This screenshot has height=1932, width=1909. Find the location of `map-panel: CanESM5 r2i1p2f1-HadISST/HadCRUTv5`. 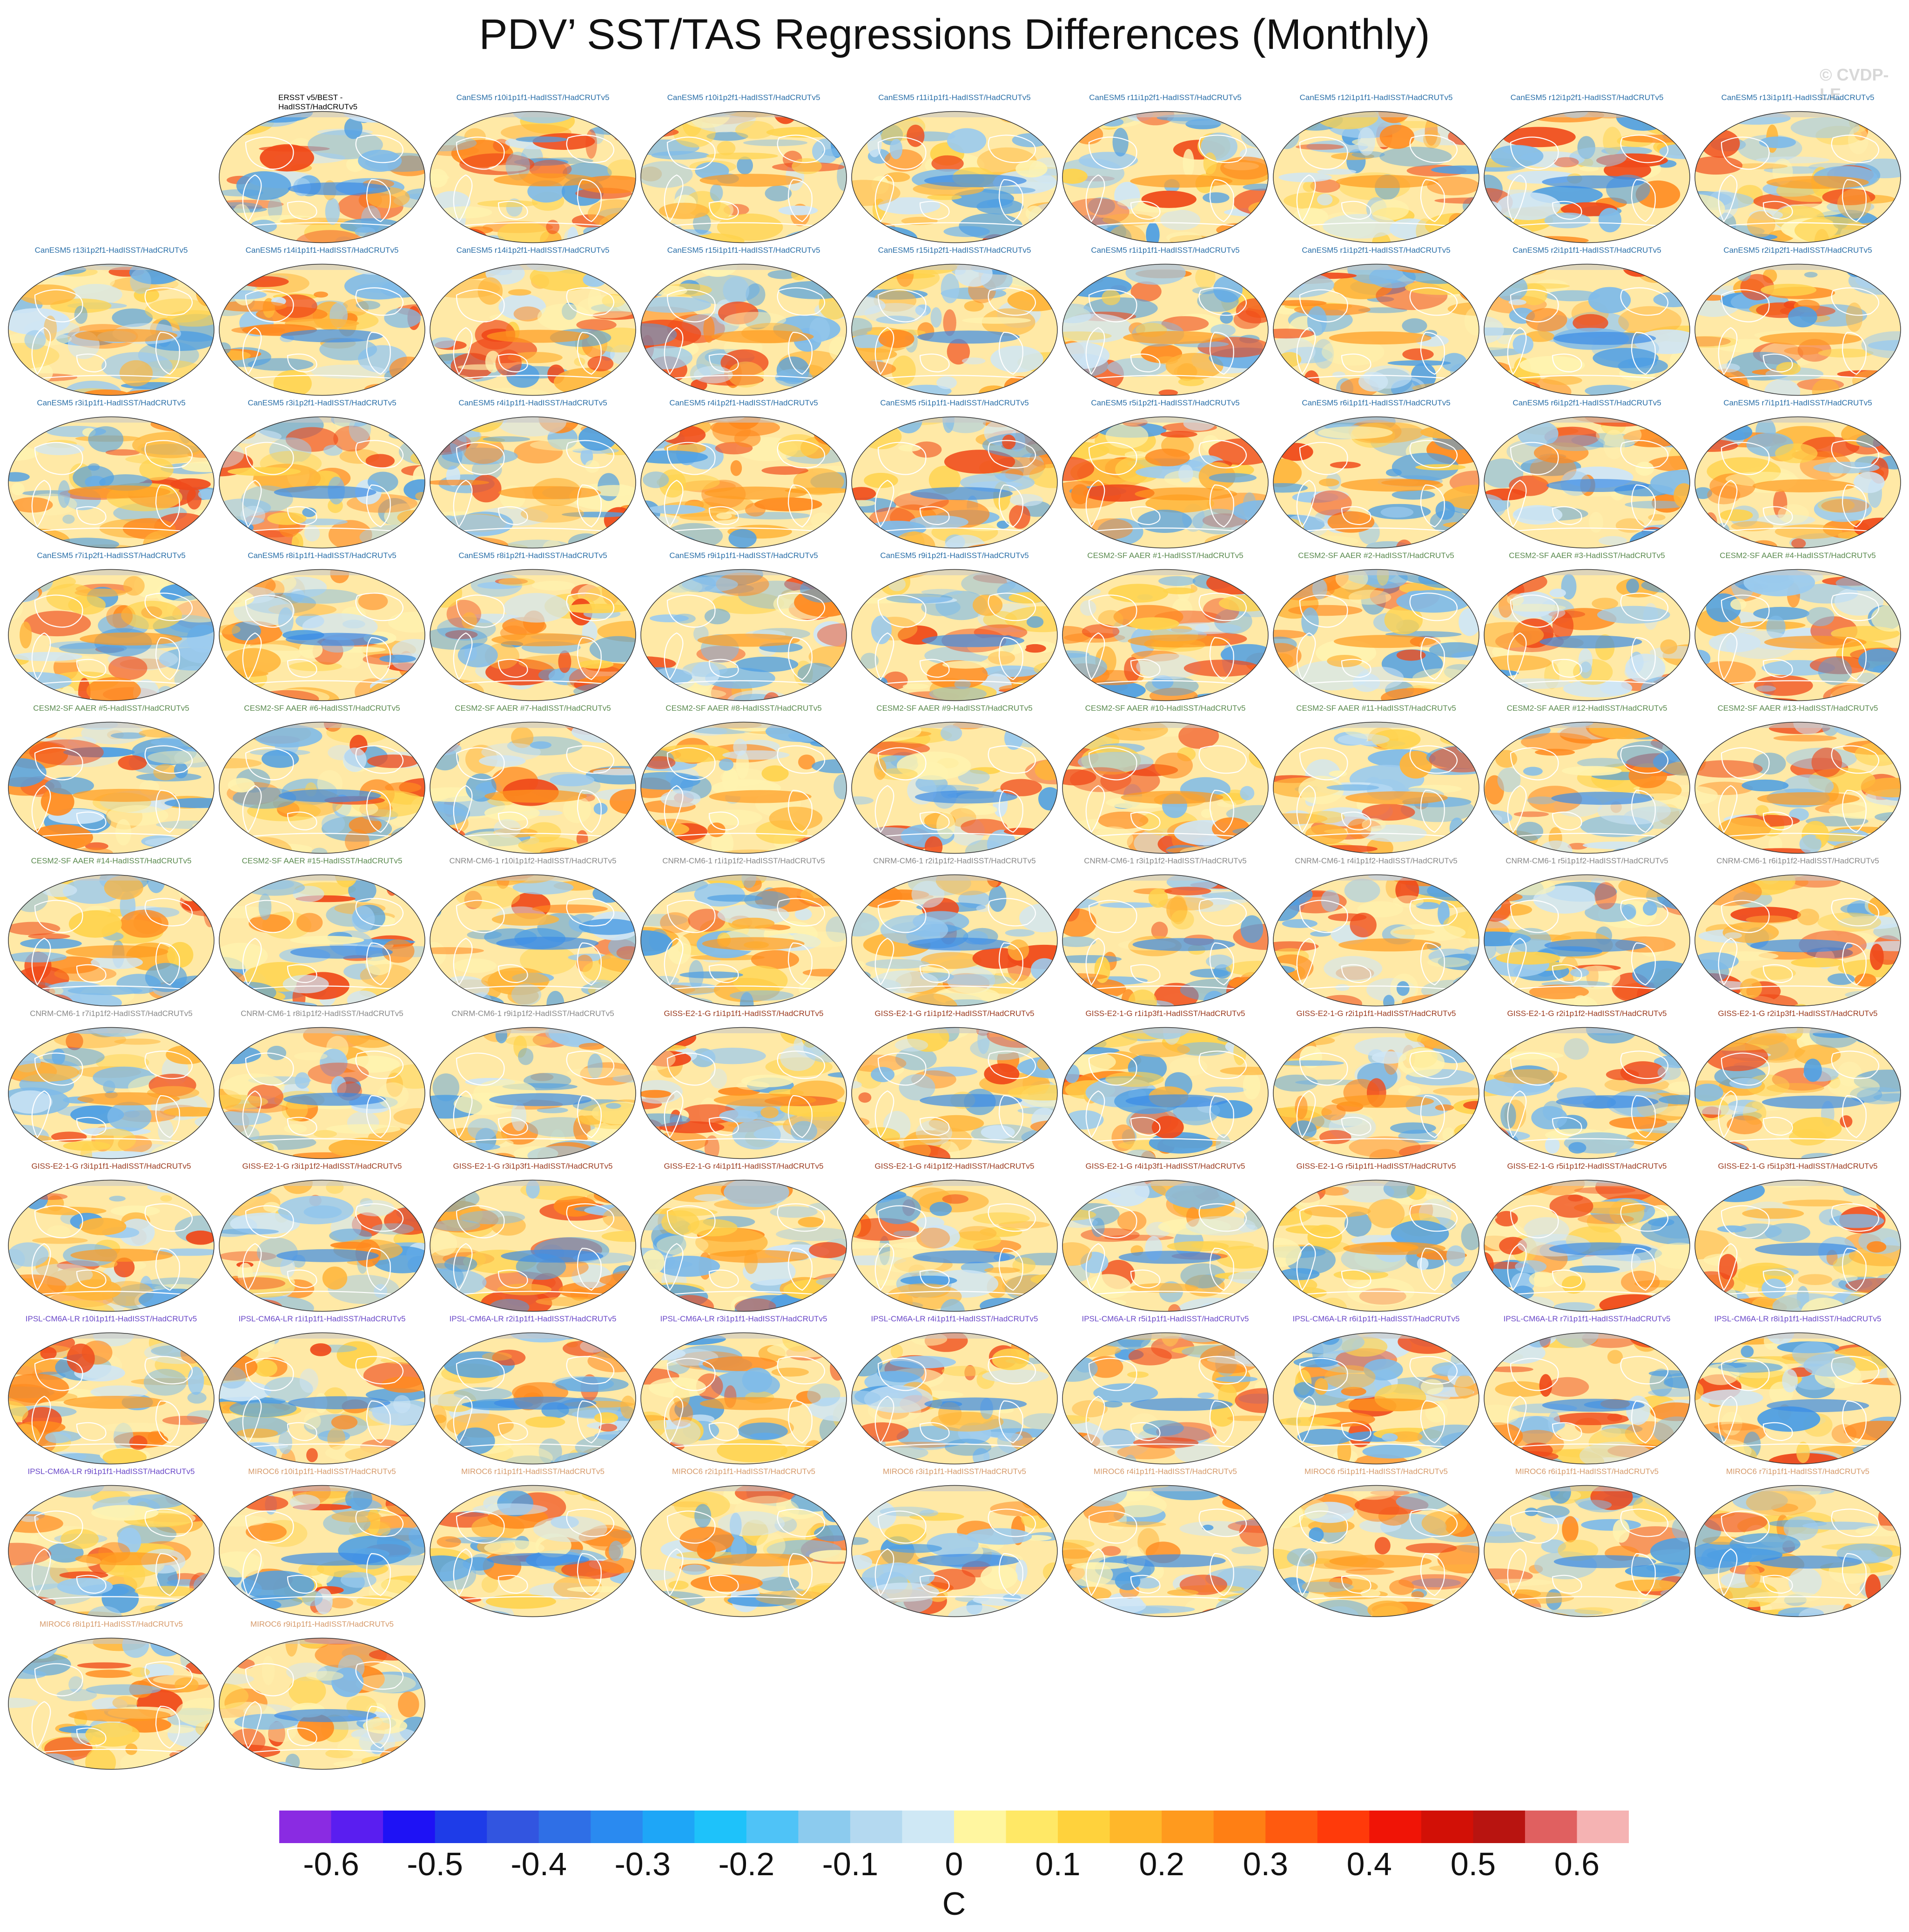

map-panel: CanESM5 r2i1p2f1-HadISST/HadCRUTv5 is located at coordinates (1798, 321).